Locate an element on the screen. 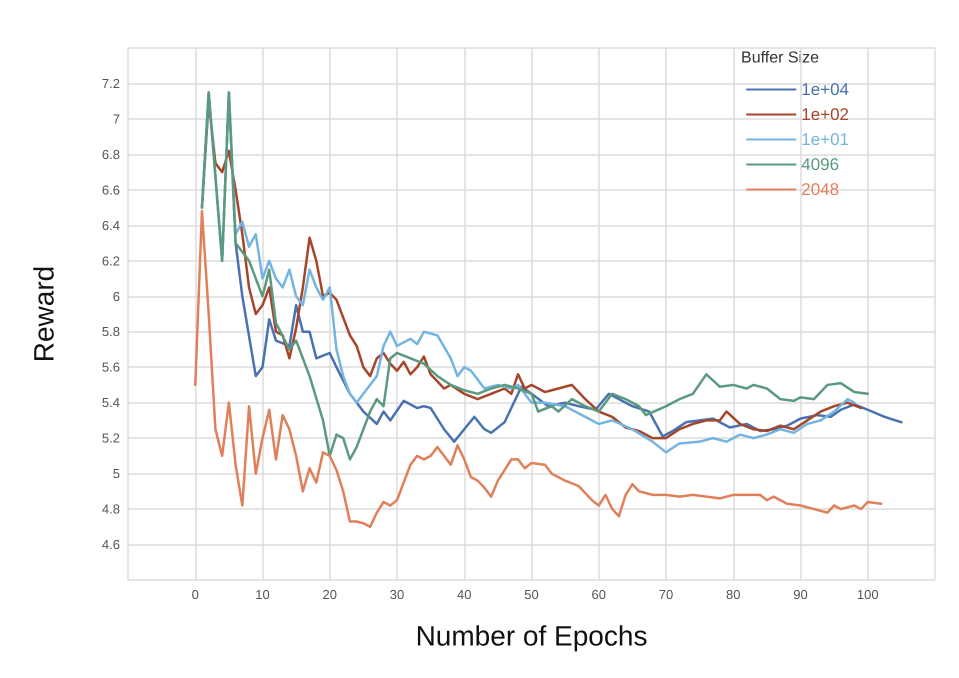 The width and height of the screenshot is (959, 678). y-tick-label: 5.4 is located at coordinates (111, 402).